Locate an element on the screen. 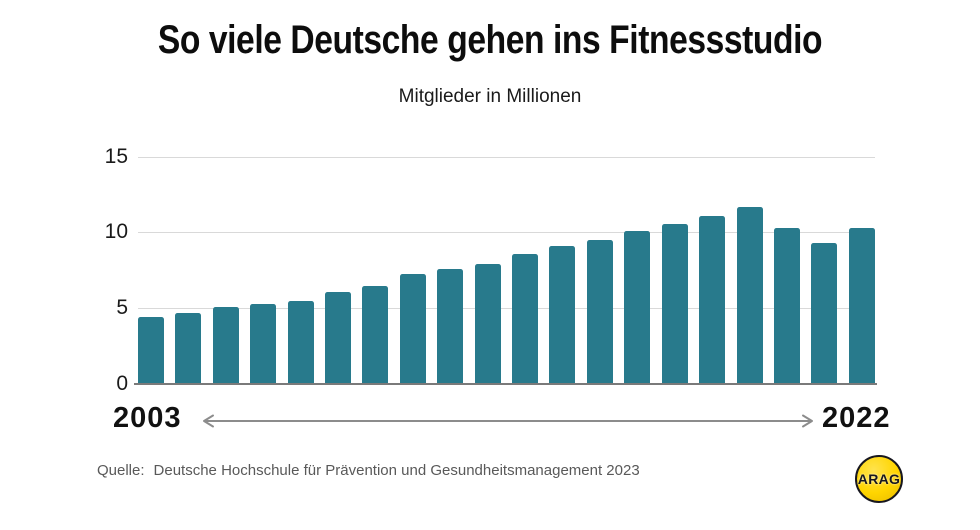 This screenshot has width=980, height=530. bar-2018 is located at coordinates (712, 300).